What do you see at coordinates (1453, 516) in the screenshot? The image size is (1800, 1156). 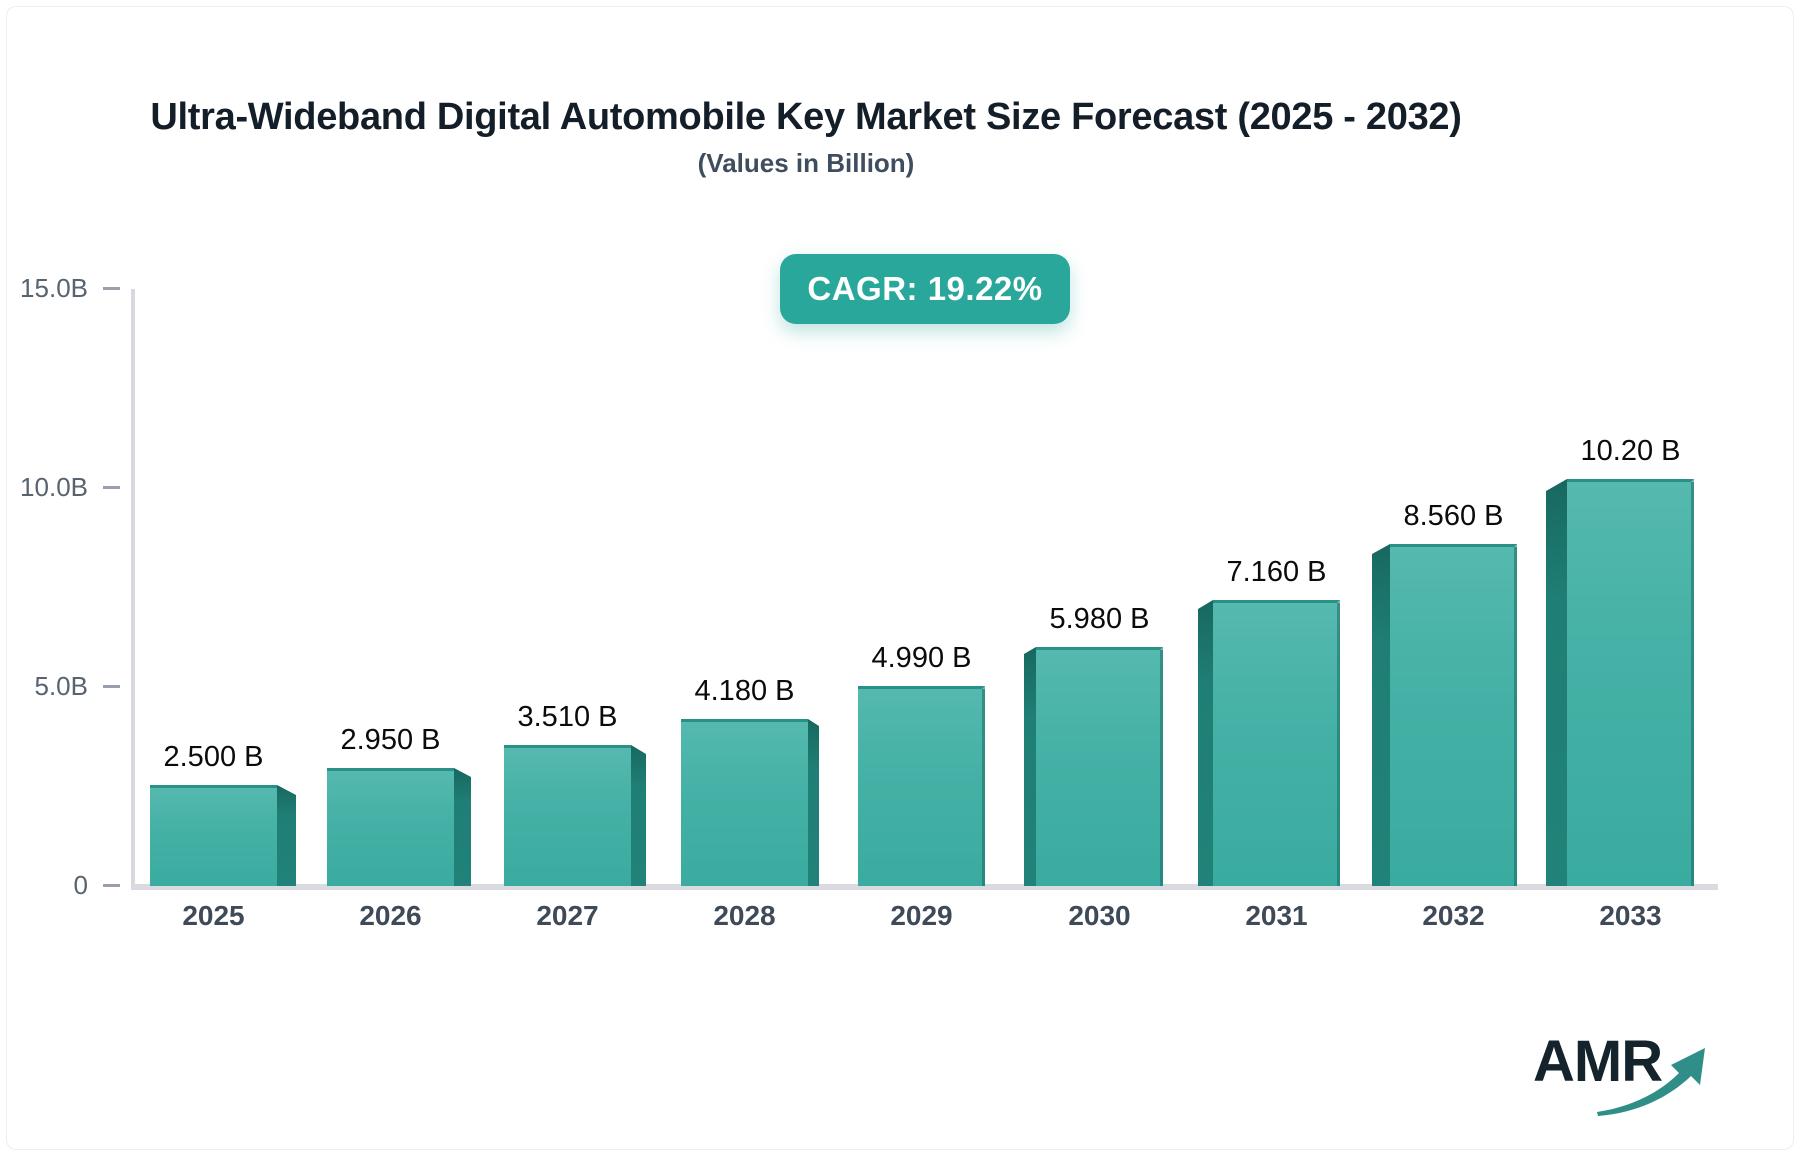 I see `bar-value-label: 8.560 B` at bounding box center [1453, 516].